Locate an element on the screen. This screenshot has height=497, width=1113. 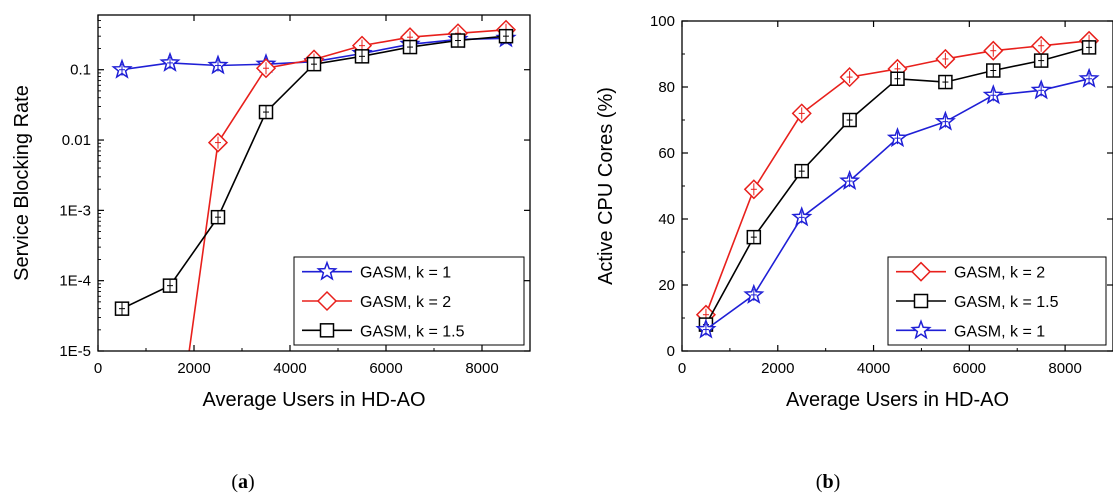
y-tick-label: 1E-5 is located at coordinates (75, 351).